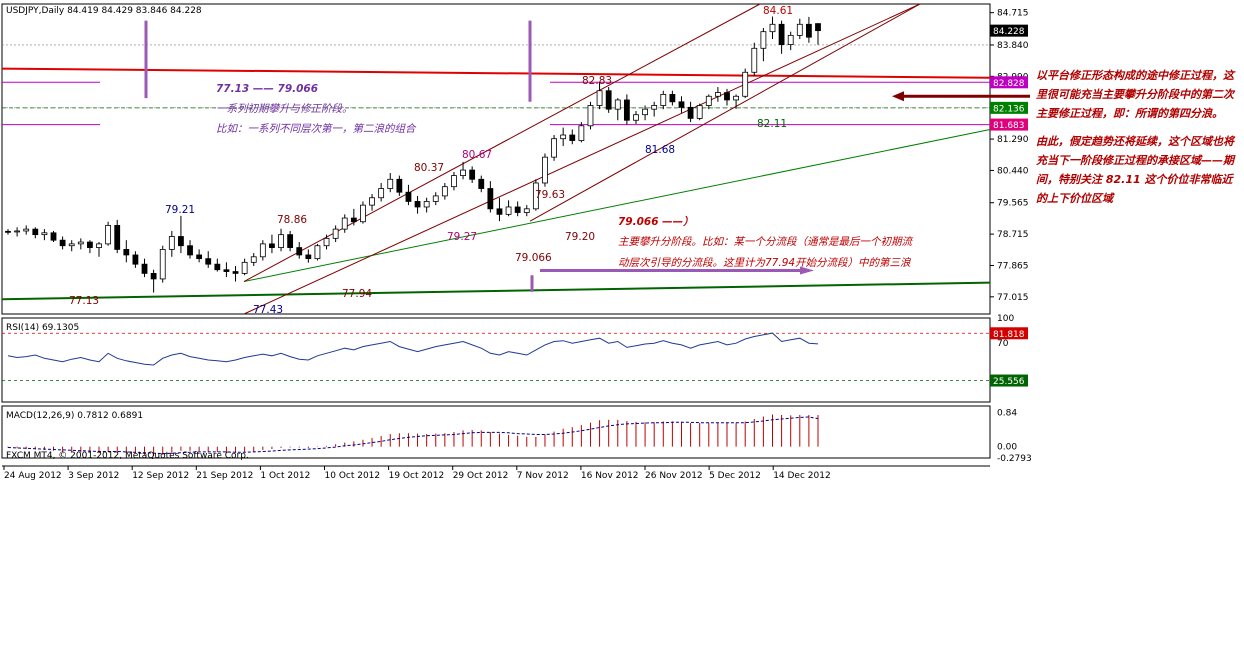 The width and height of the screenshot is (1244, 660). Describe the element at coordinates (735, 476) in the screenshot. I see `time-tick-label: 5 Dec 2012` at that location.